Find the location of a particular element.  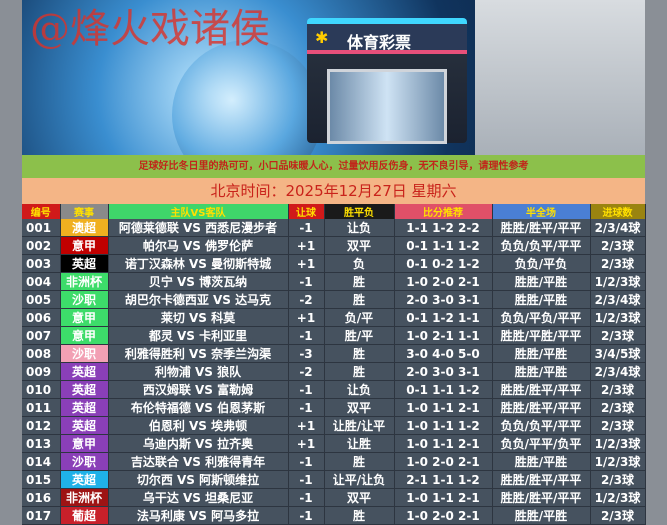

match-teams: 伯恩利 VS 埃弗顿 is located at coordinates (198, 425).